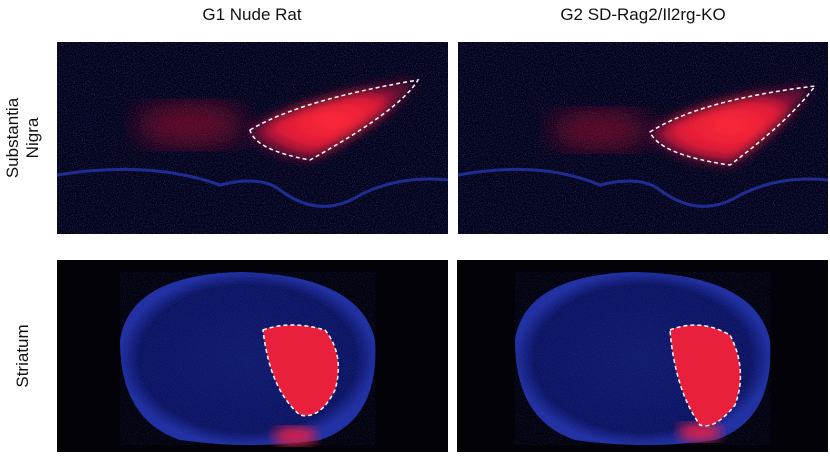 This screenshot has width=830, height=463. Describe the element at coordinates (32, 137) in the screenshot. I see `row-label-line: Nigra` at that location.